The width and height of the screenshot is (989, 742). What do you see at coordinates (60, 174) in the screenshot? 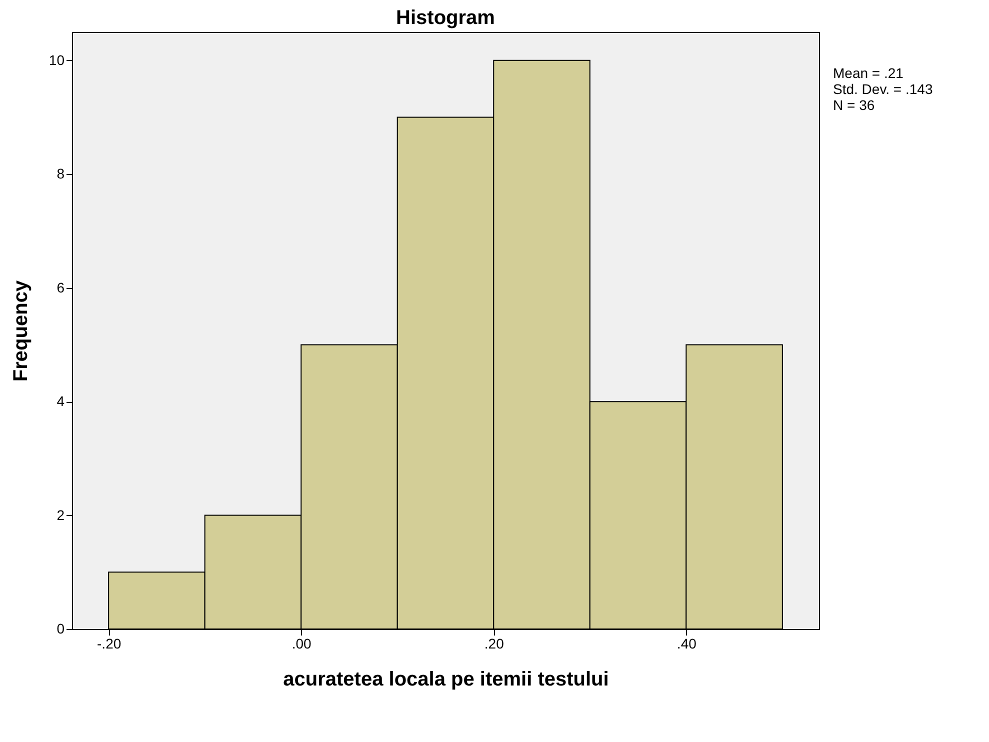
I see `y-tick-label: 8` at bounding box center [60, 174].